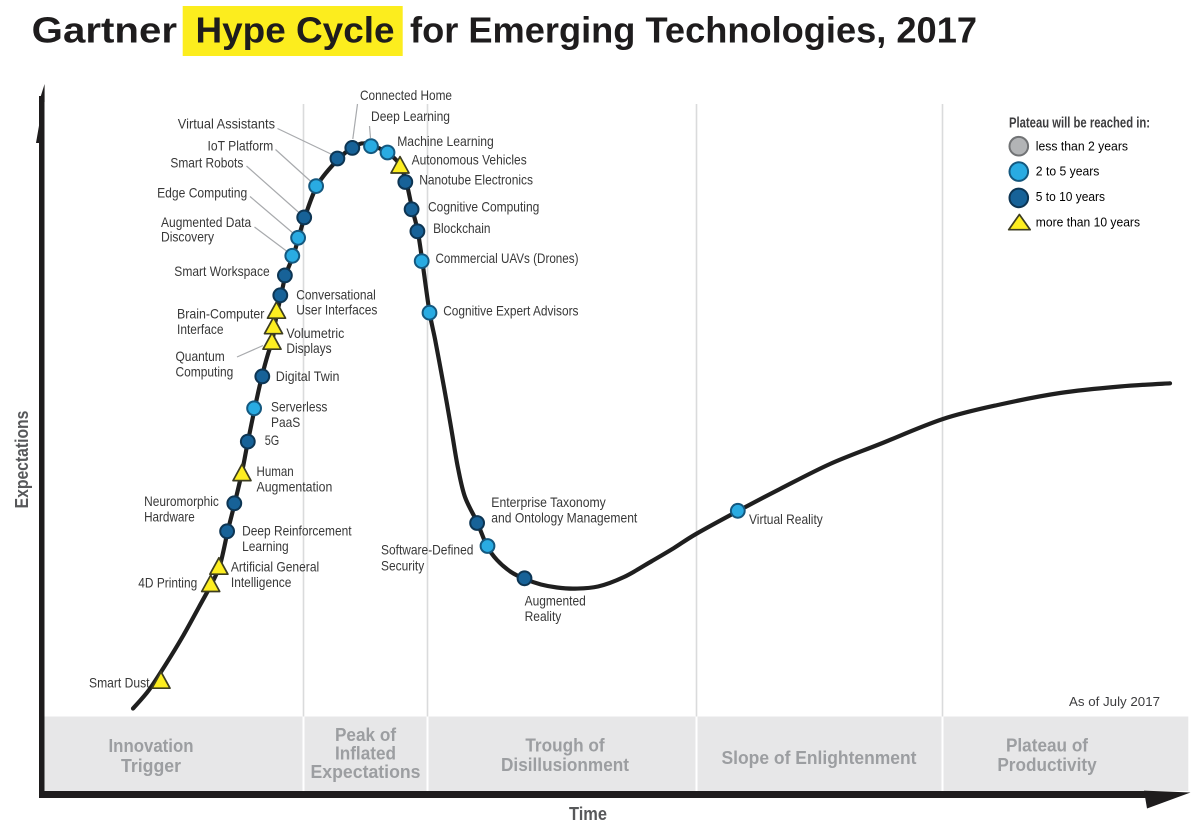 This screenshot has width=1200, height=830. I want to click on svg-text: Machine Learning, so click(445, 141).